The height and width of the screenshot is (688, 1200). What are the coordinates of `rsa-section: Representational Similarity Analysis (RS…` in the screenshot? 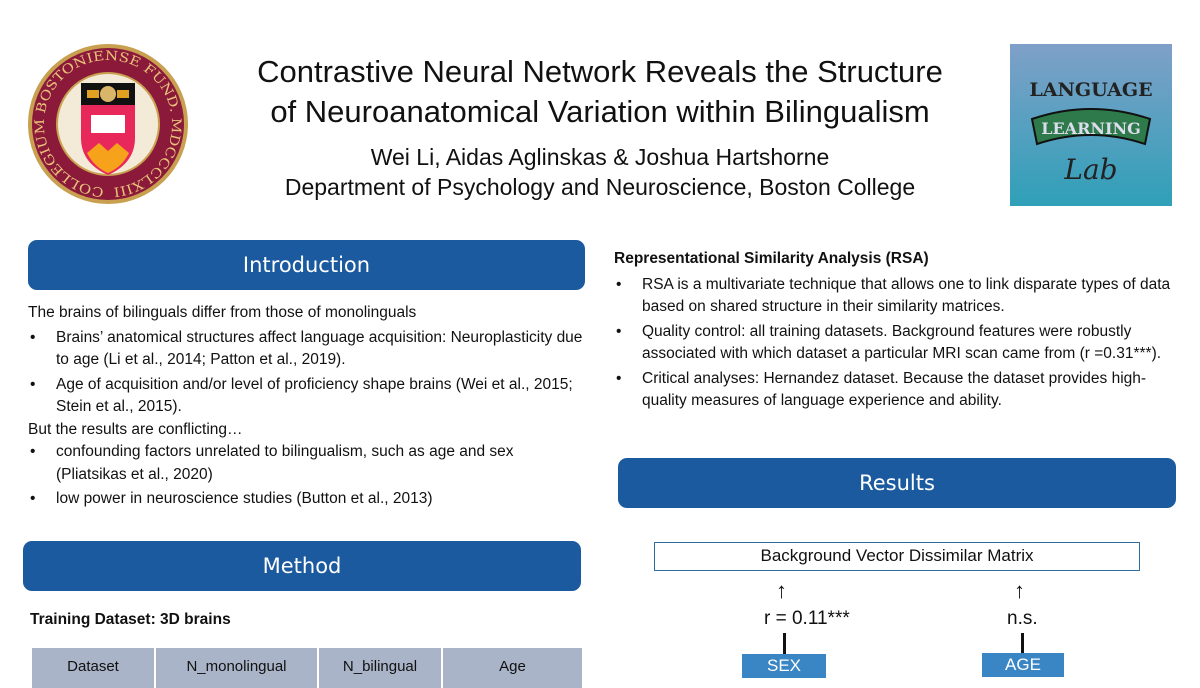 It's located at (899, 330).